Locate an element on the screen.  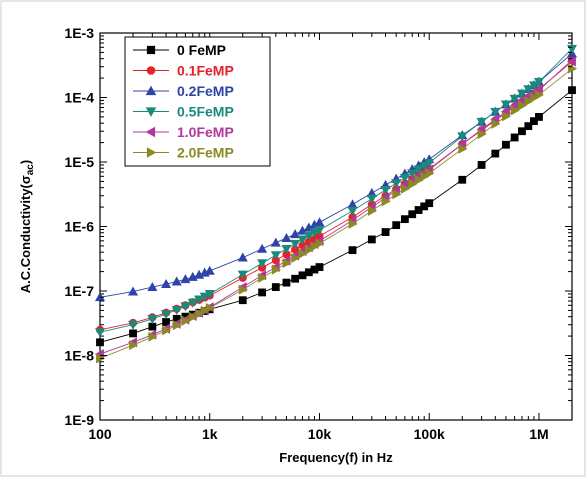
legend-item: 2.0FeMP is located at coordinates (183, 153).